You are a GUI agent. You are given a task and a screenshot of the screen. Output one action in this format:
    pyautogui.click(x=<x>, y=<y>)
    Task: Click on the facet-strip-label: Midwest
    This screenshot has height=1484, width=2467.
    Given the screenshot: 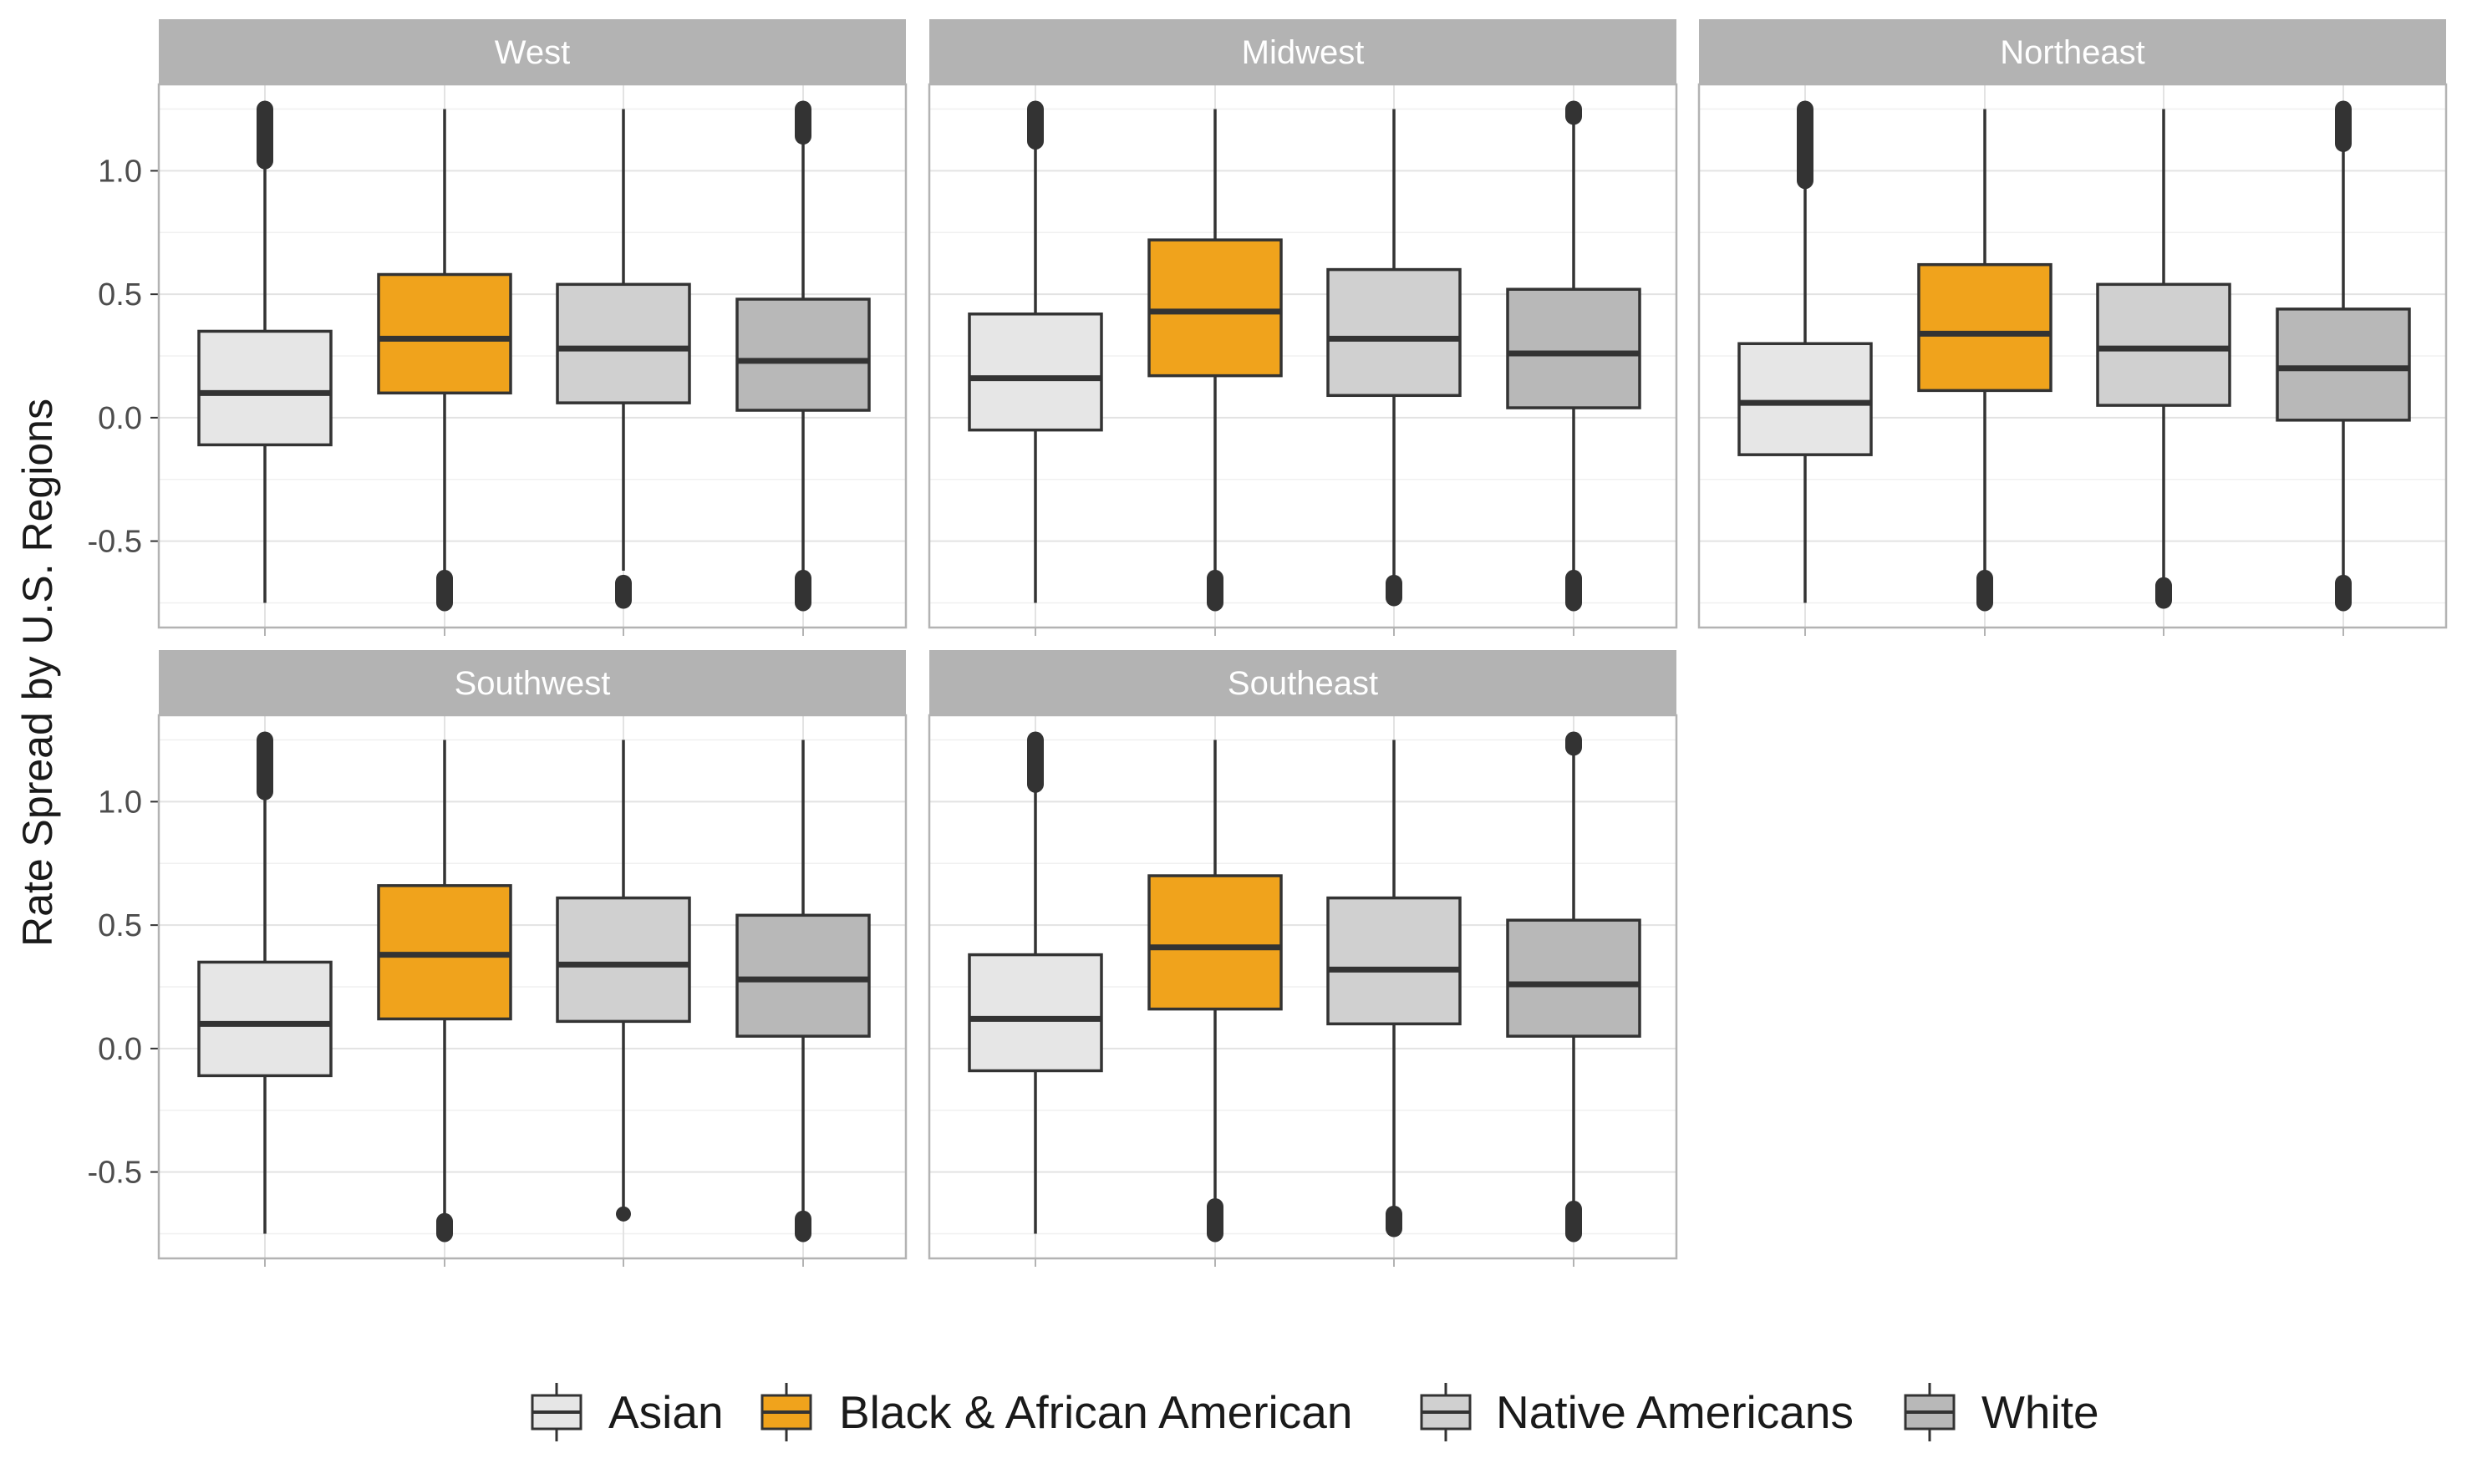 What is the action you would take?
    pyautogui.click(x=1303, y=52)
    